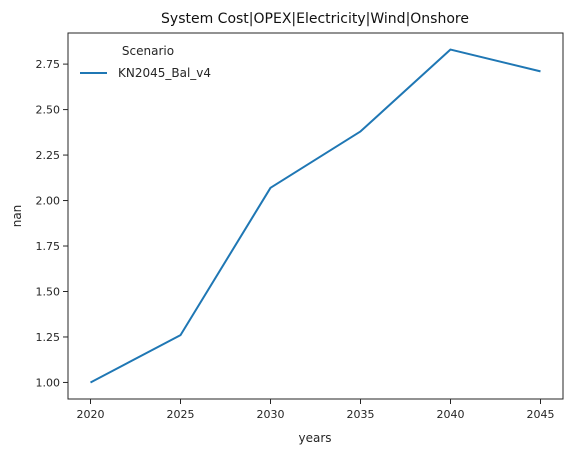 The width and height of the screenshot is (573, 456). Describe the element at coordinates (271, 414) in the screenshot. I see `x-tick-label: 2030` at that location.